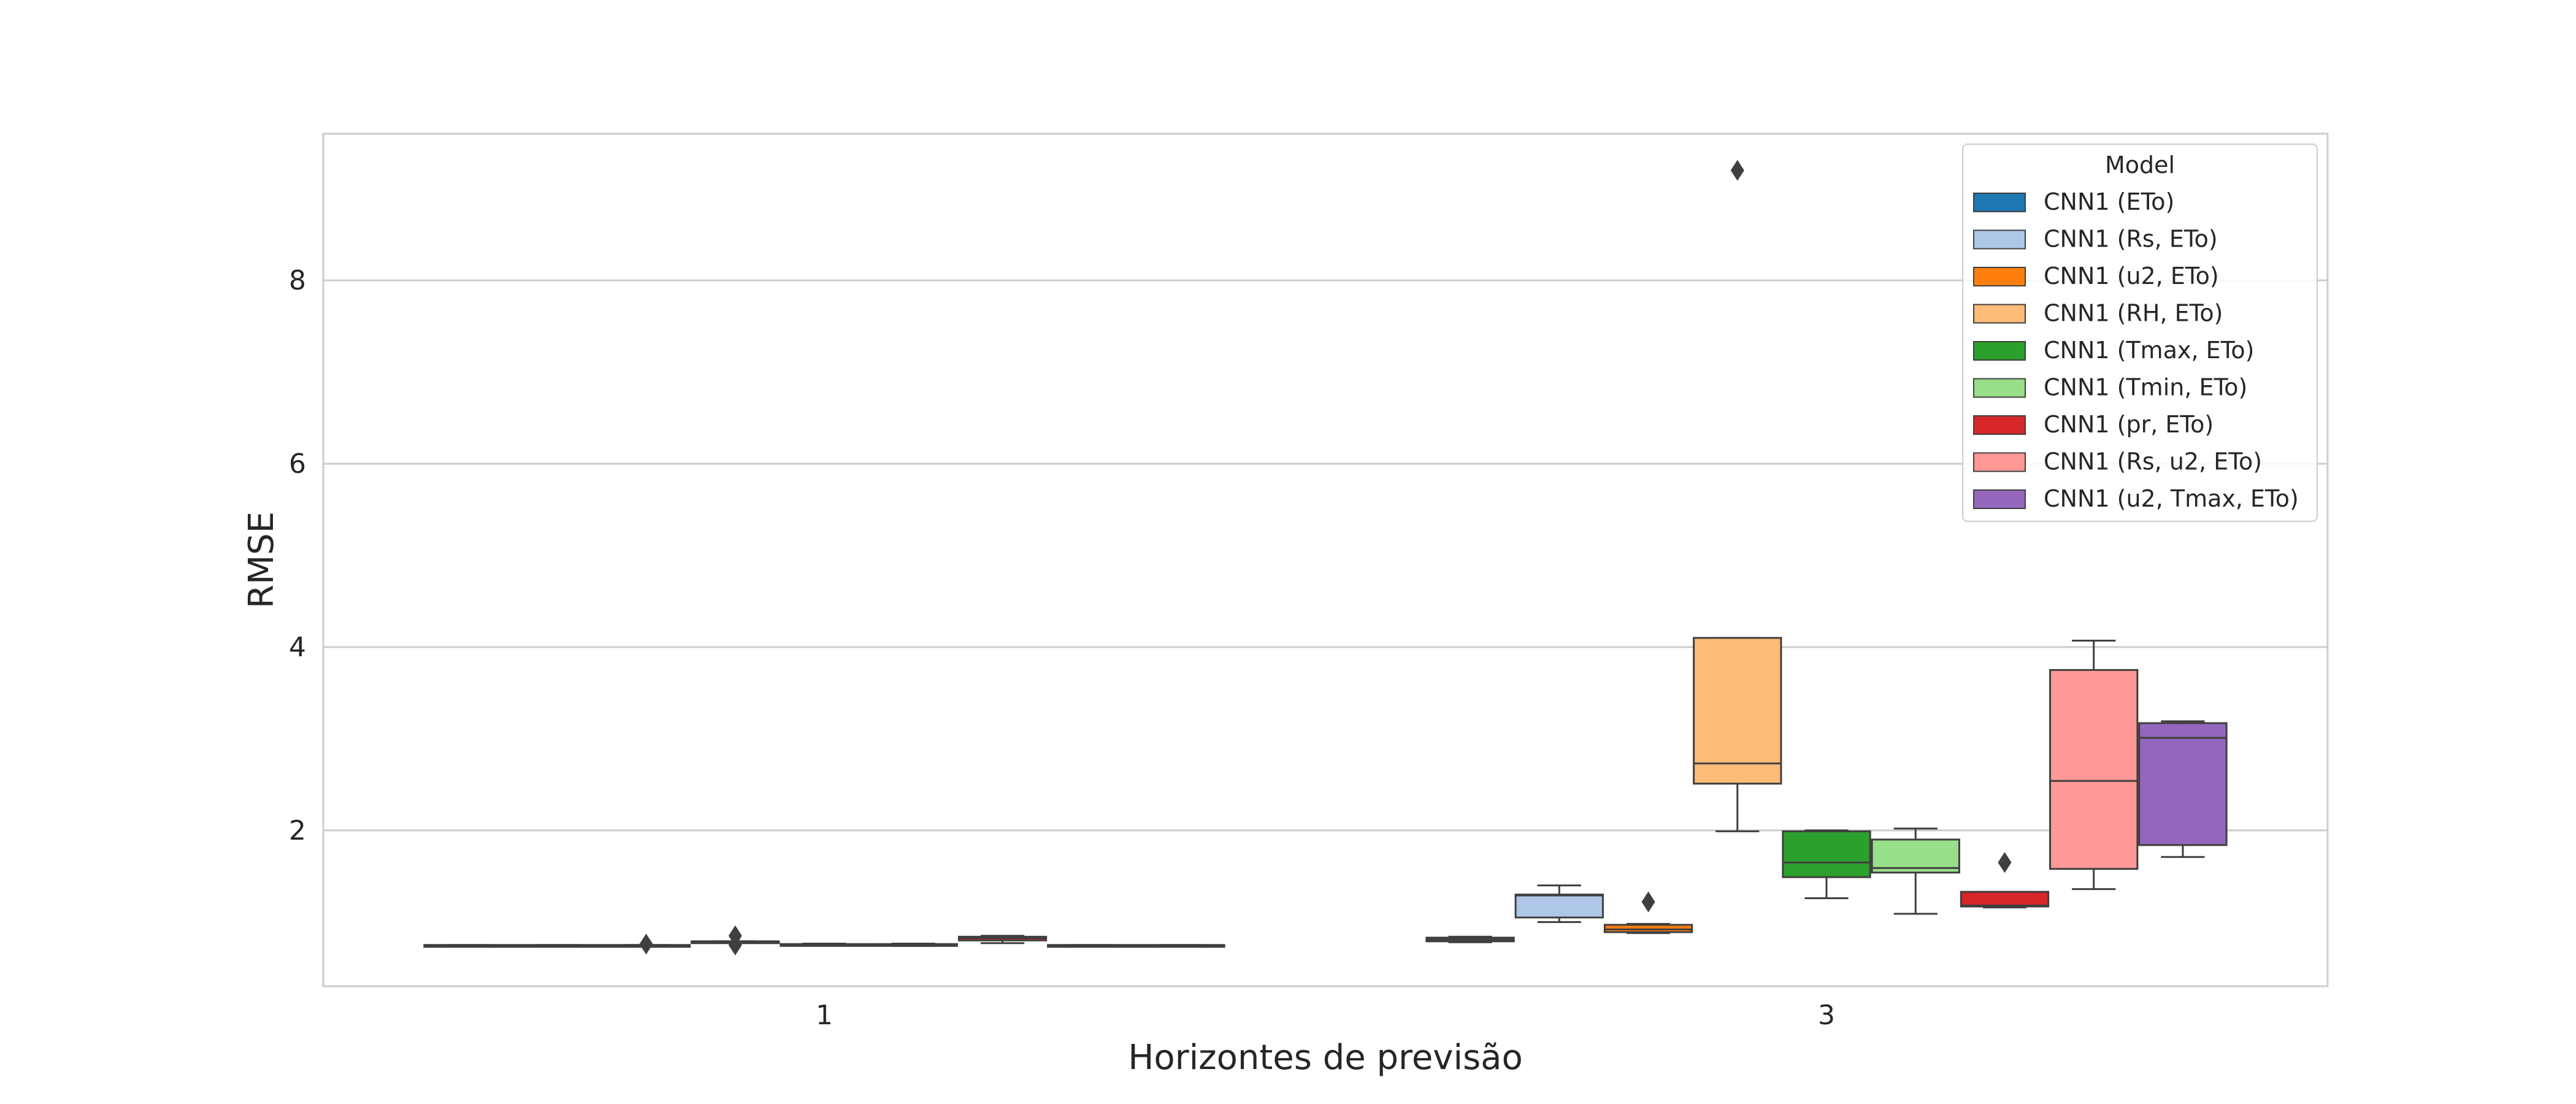 The height and width of the screenshot is (1104, 2576). I want to click on legend-title: Model, so click(2140, 164).